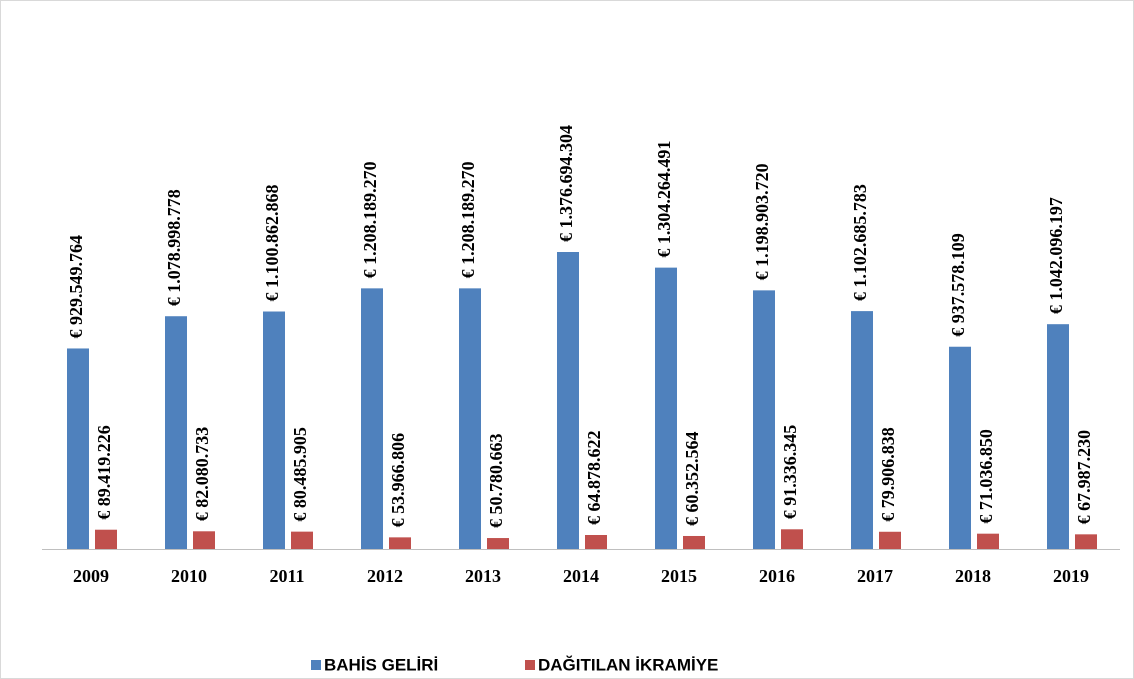  I want to click on x-tick-label: 2018, so click(973, 576).